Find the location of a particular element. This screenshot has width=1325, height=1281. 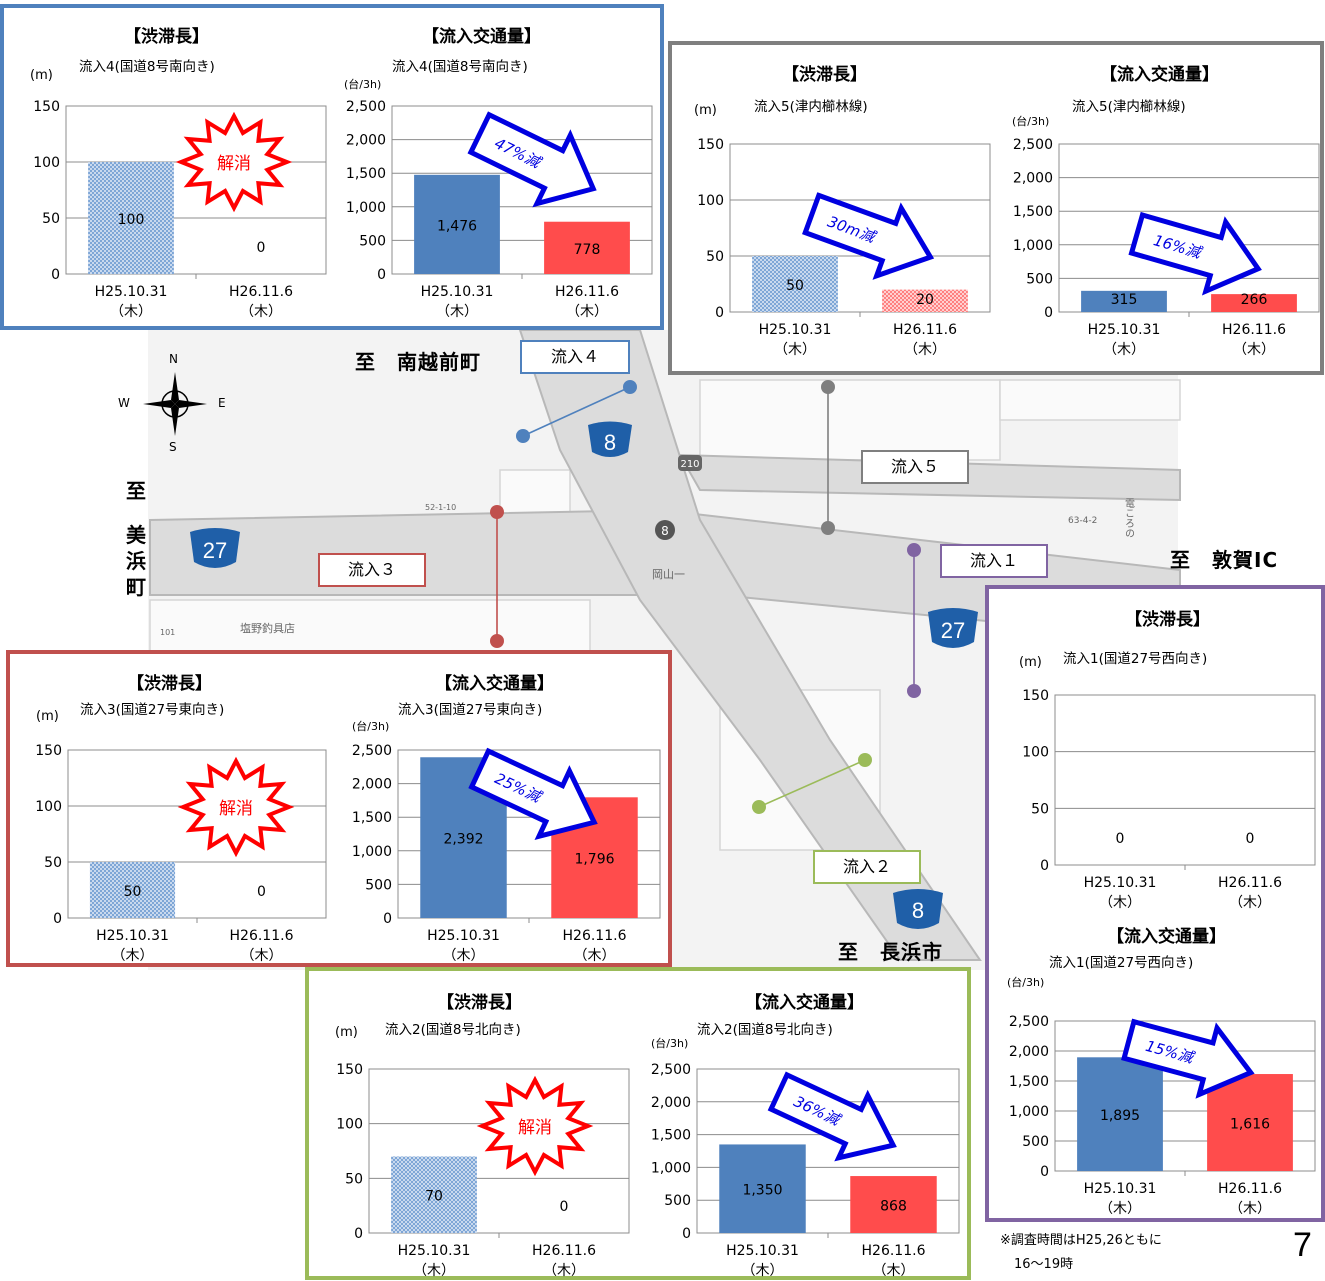

place-south: 至 長浜市 is located at coordinates (890, 952).